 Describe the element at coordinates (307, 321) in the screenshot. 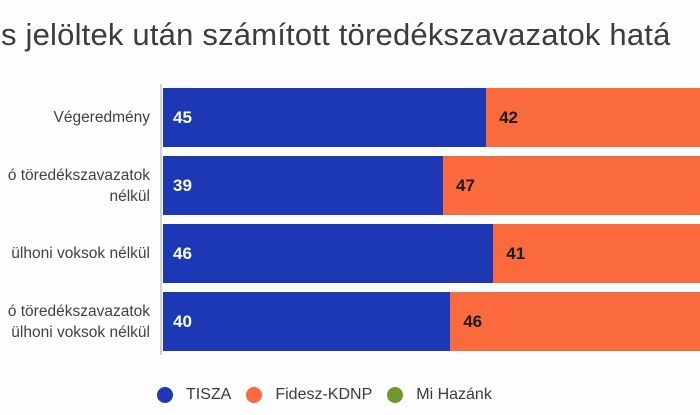

I see `bar-segment-tisza: 40` at that location.